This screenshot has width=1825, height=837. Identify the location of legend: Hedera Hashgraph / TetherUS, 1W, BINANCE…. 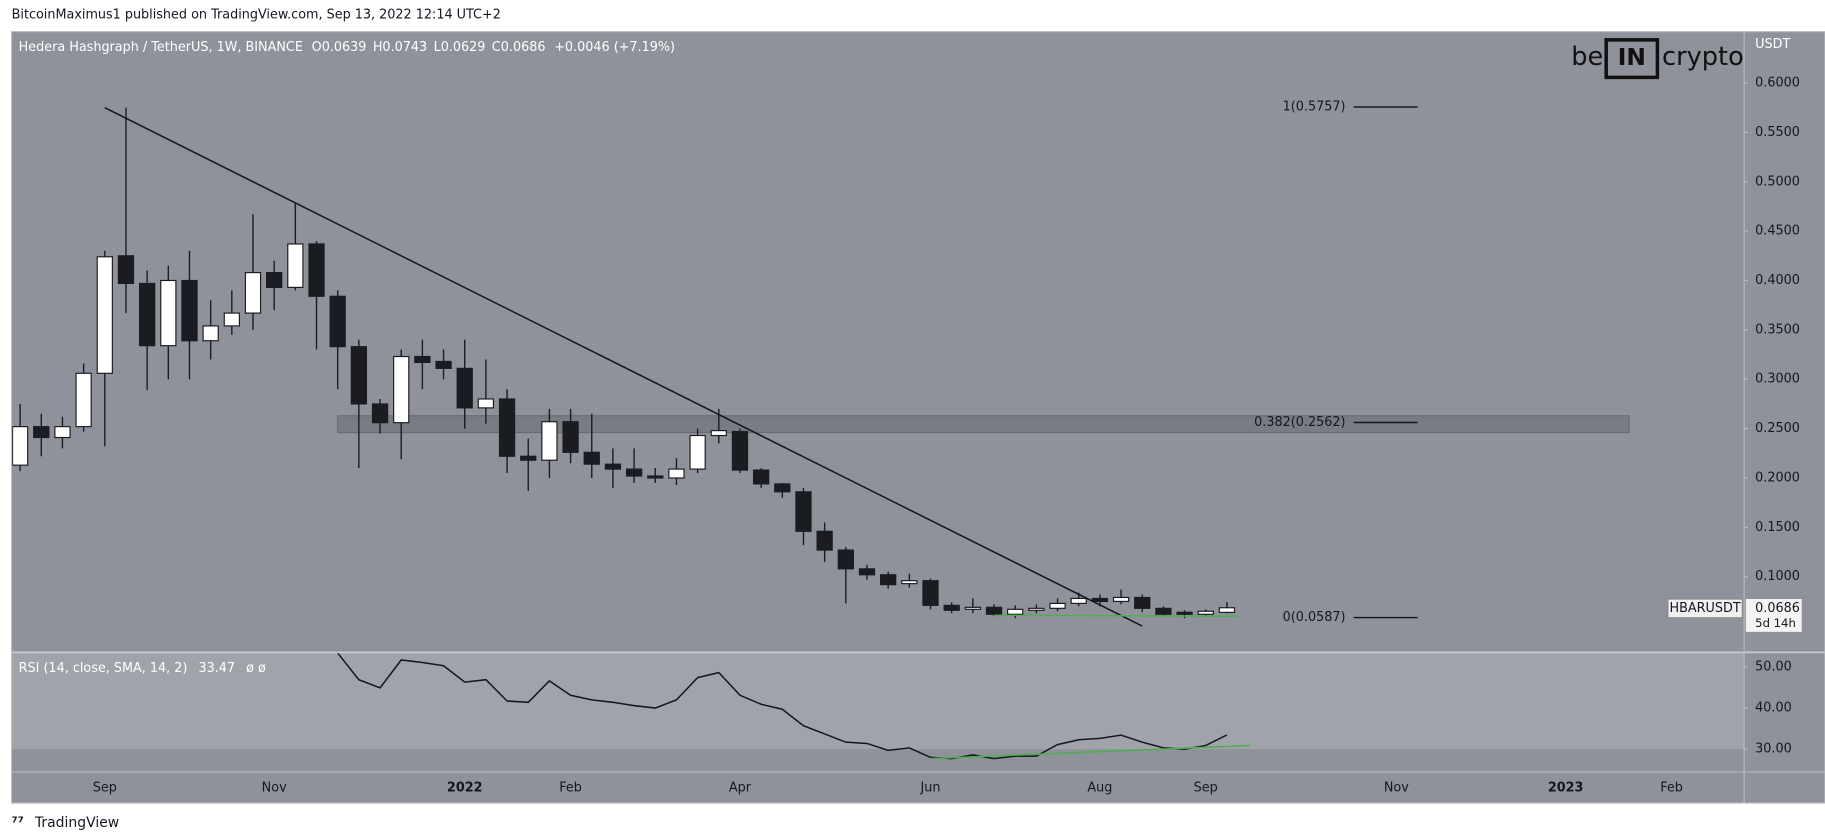
(347, 46).